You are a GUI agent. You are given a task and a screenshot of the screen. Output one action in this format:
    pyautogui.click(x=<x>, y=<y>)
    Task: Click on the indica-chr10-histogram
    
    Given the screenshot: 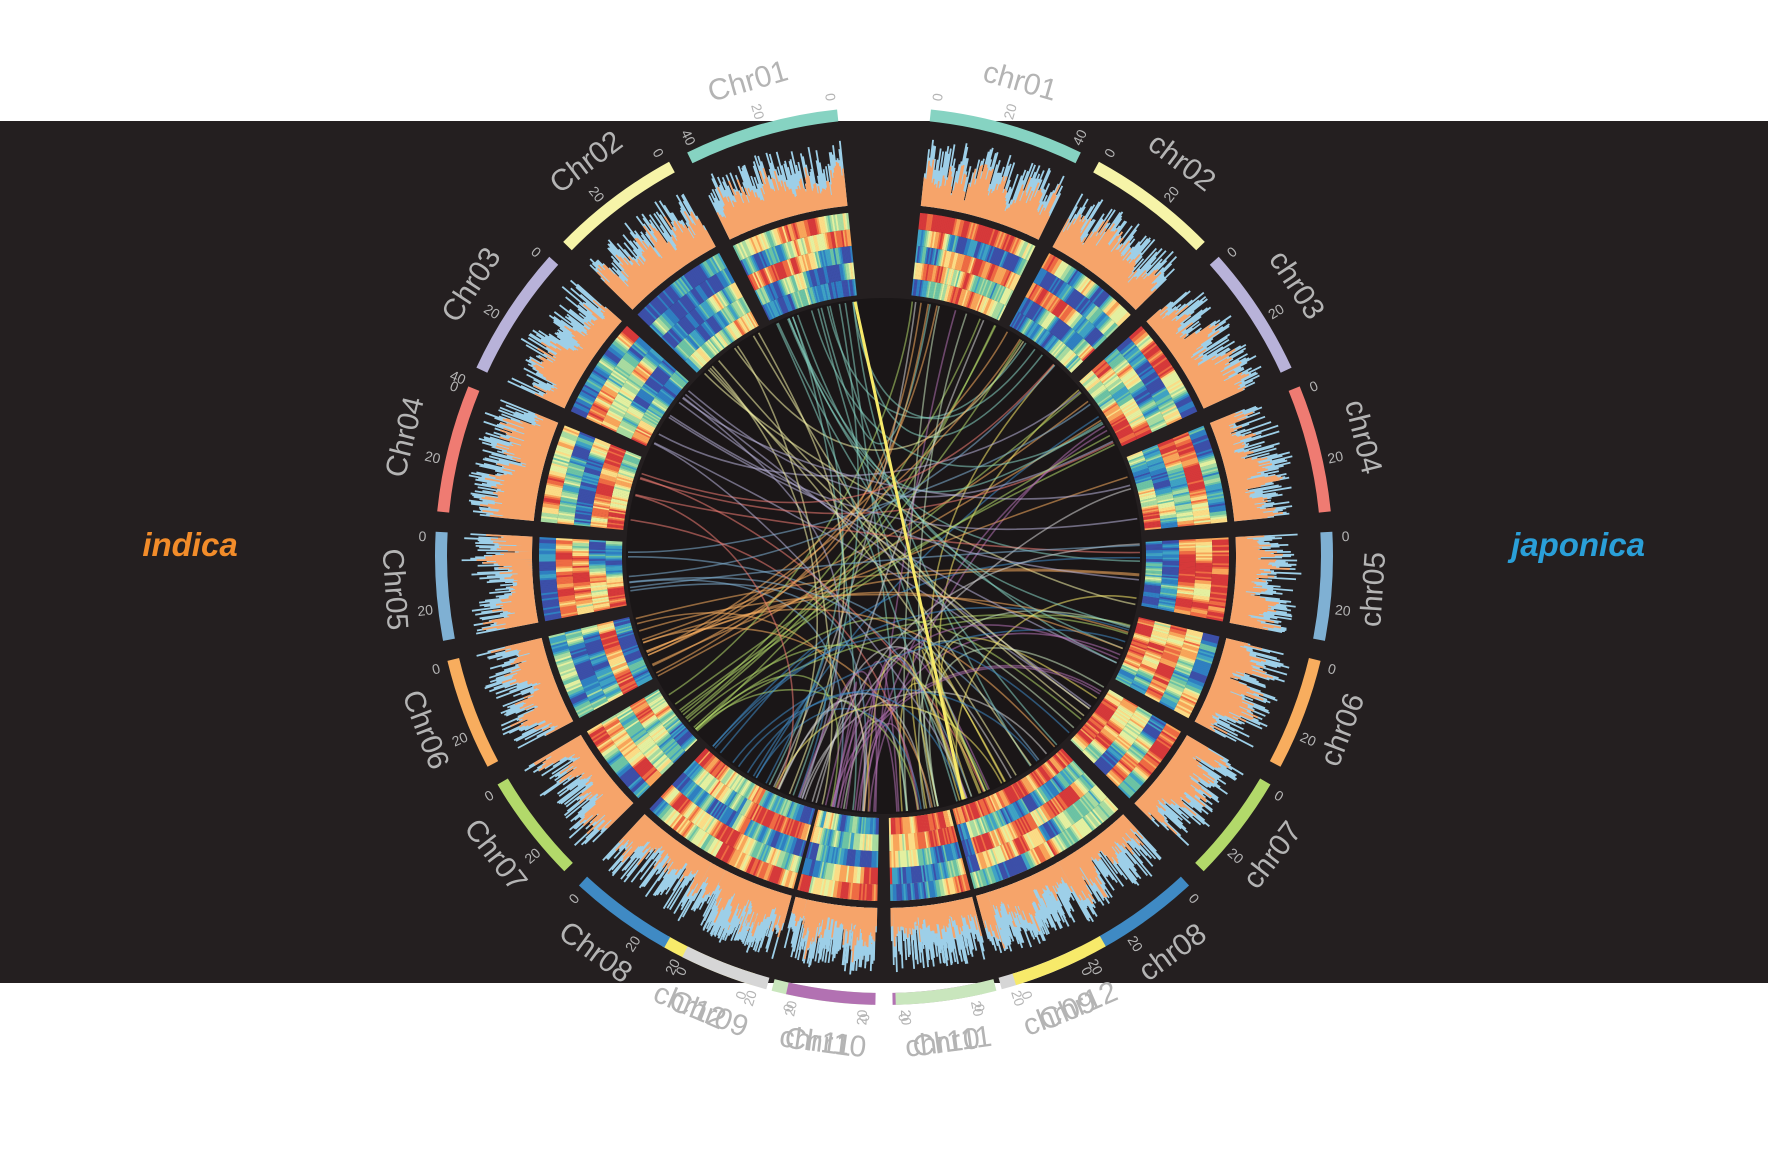 What is the action you would take?
    pyautogui.click(x=838, y=935)
    